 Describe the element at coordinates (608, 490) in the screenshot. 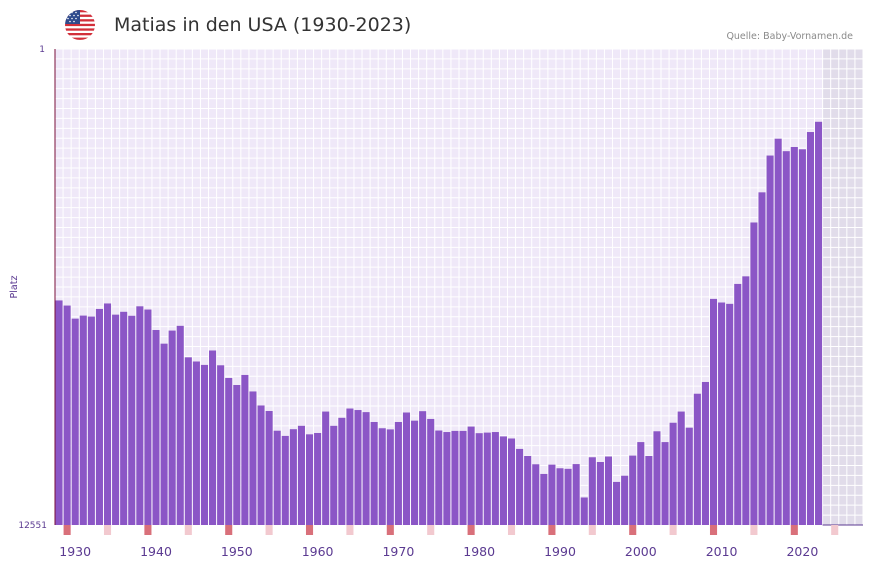

I see `bar-1996` at that location.